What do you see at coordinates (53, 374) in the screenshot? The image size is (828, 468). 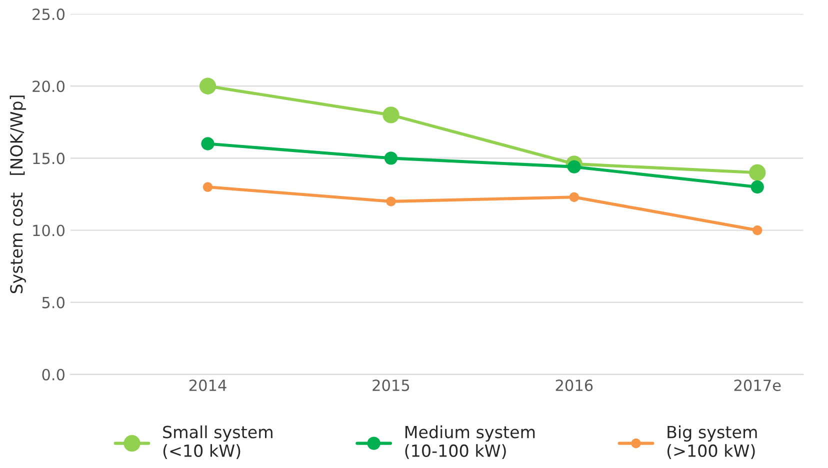 I see `y-tick-label: 0.0` at bounding box center [53, 374].